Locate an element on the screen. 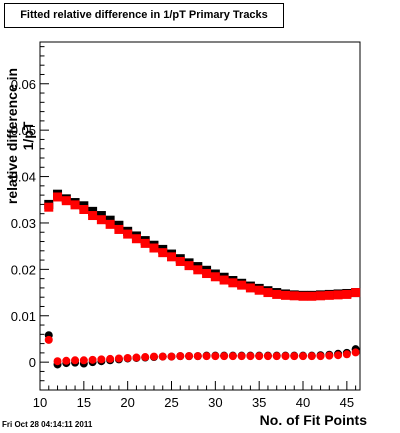 The width and height of the screenshot is (400, 433). x-tick-label: 20 is located at coordinates (127, 402).